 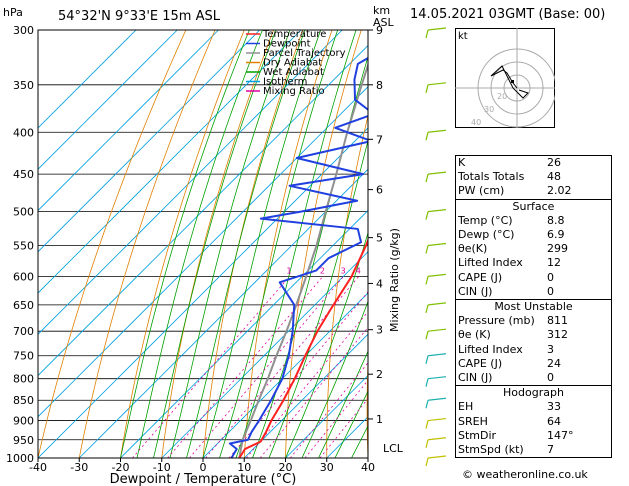 What do you see at coordinates (412, 270) in the screenshot?
I see `mixing-ratio-label: 10` at bounding box center [412, 270].